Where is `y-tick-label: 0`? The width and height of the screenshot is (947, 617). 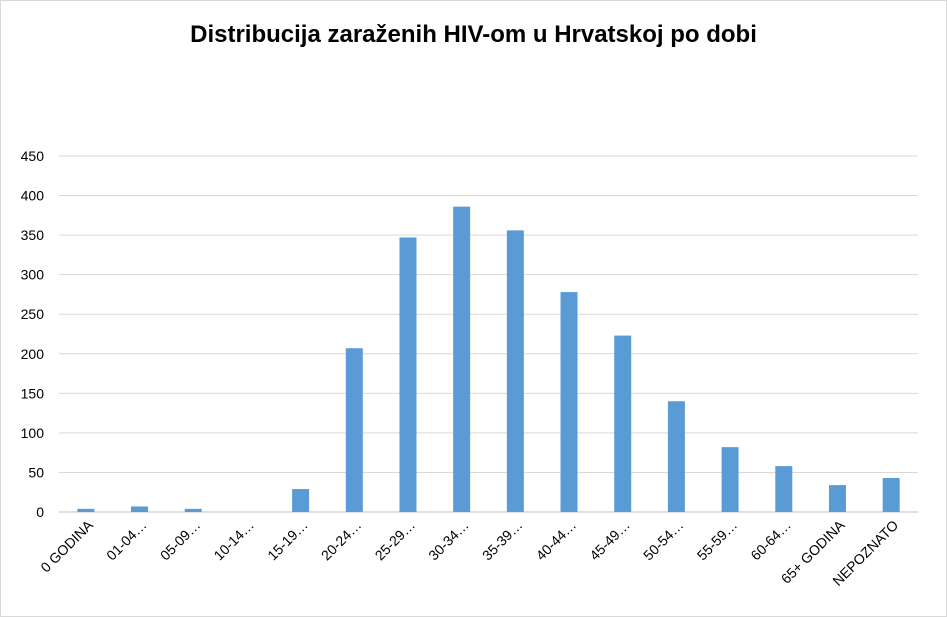
y-tick-label: 0 is located at coordinates (40, 512).